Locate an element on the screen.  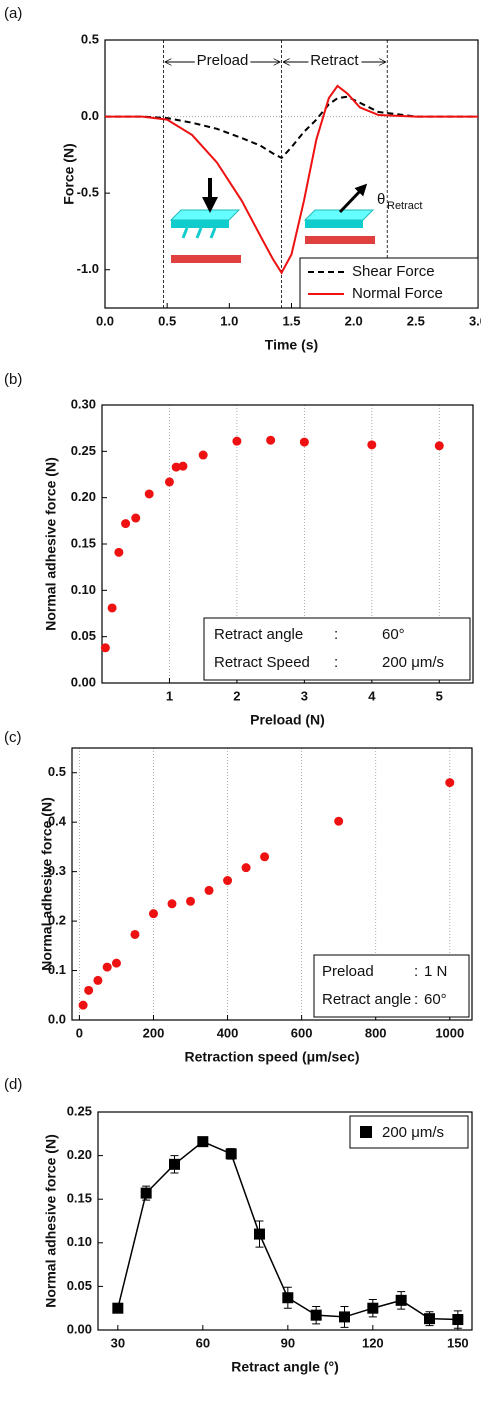
x-tick-label: 3 is located at coordinates (304, 695).